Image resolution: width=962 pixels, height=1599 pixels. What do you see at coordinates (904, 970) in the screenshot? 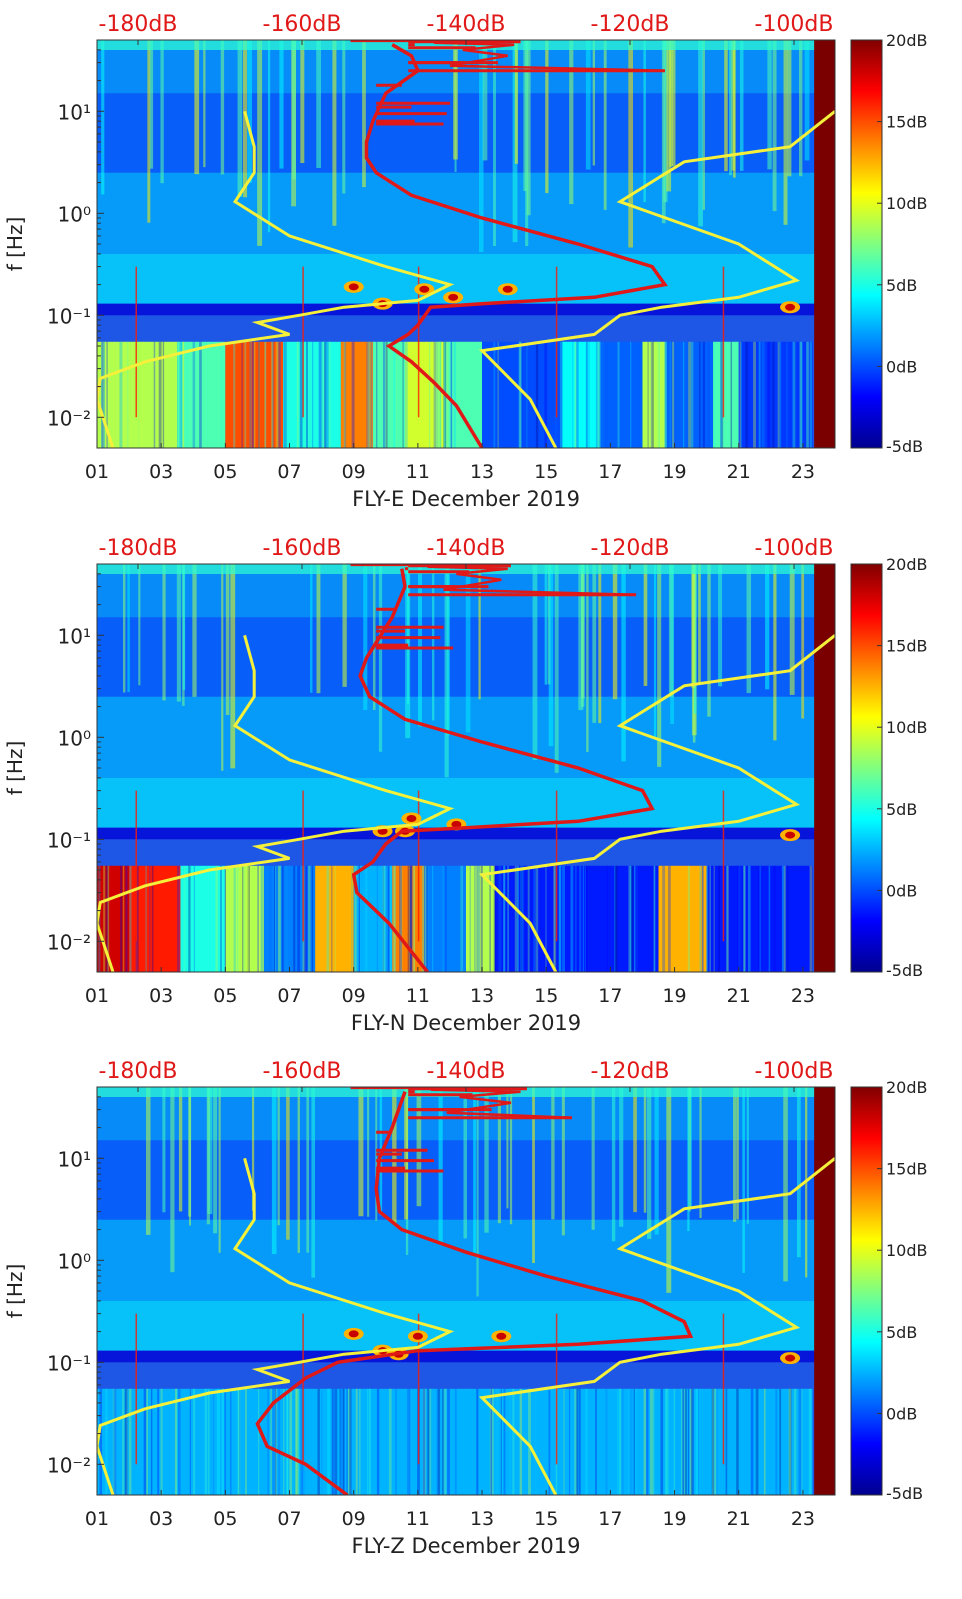
I see `colorbar-tick-label: -5dB` at bounding box center [904, 970].